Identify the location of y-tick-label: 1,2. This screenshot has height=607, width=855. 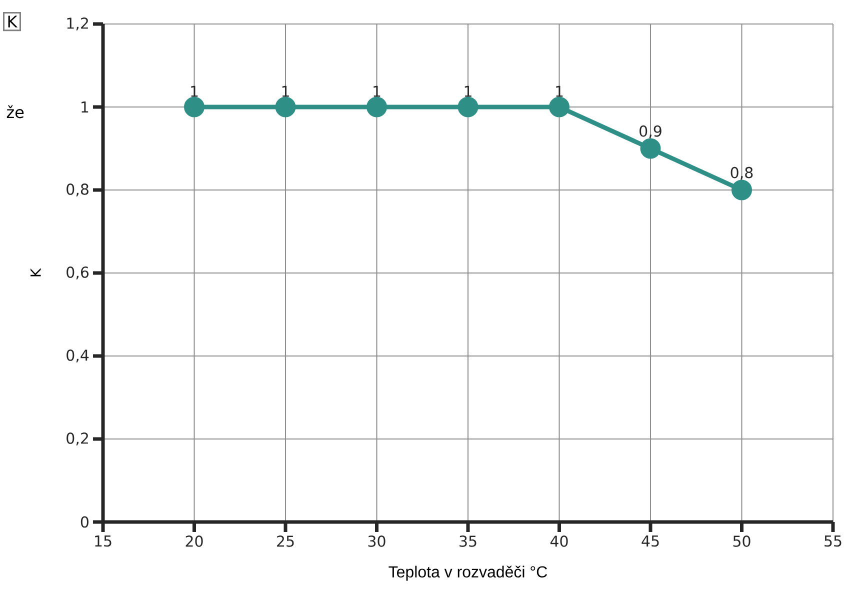
(77, 24).